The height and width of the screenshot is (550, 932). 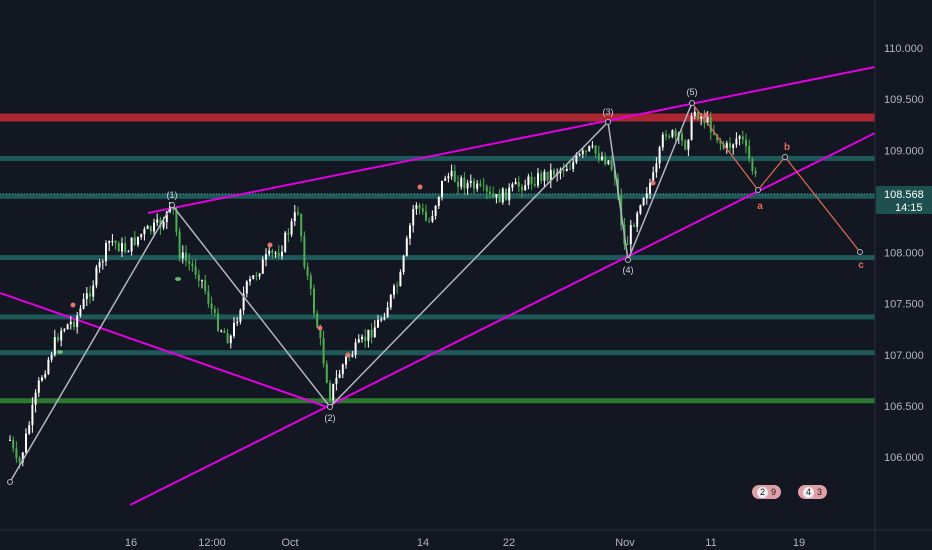 I want to click on time-tick-label: 11, so click(x=710, y=543).